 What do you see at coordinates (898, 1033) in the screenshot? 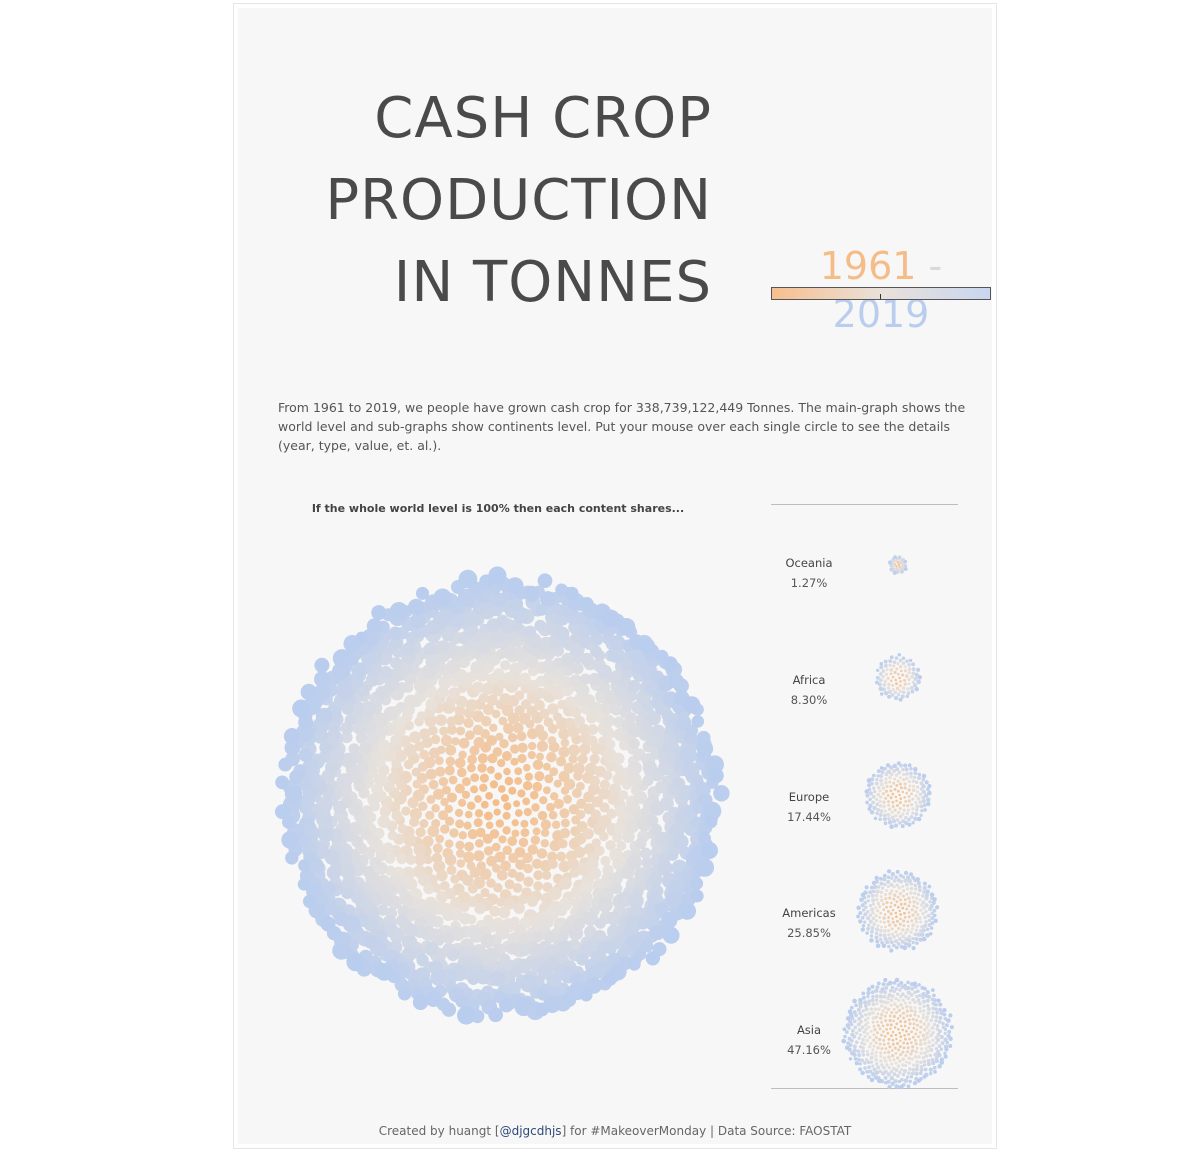
I see `bubble-chart-asia` at bounding box center [898, 1033].